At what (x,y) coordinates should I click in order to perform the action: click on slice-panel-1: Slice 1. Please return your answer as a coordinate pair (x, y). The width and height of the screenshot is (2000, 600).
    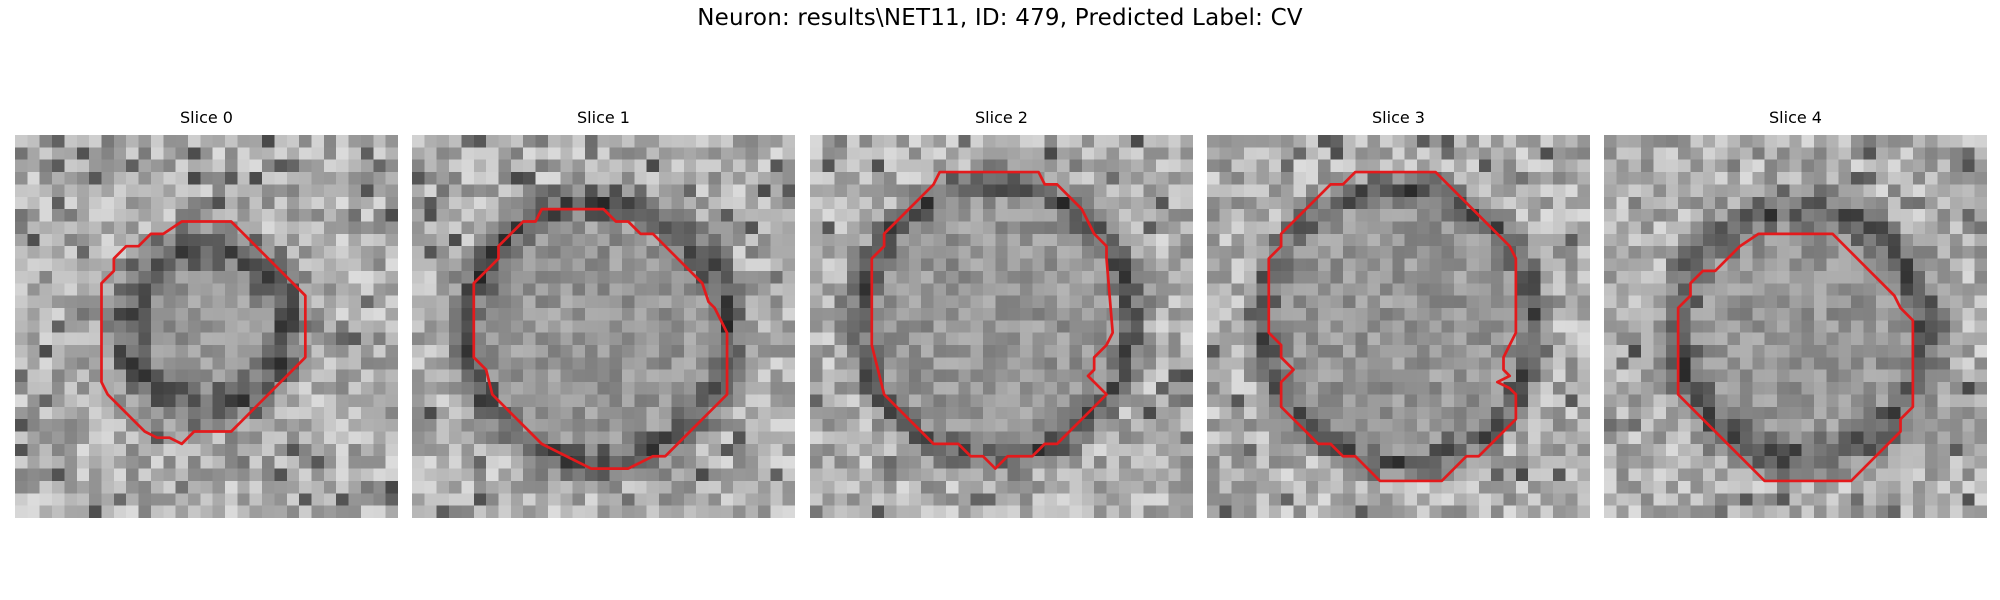
    Looking at the image, I should click on (603, 313).